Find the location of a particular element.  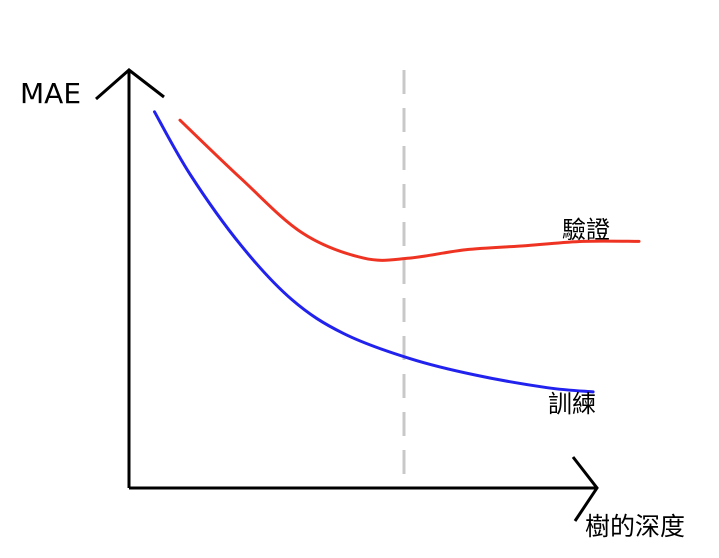

series-label-validation: 驗證 is located at coordinates (586, 230).